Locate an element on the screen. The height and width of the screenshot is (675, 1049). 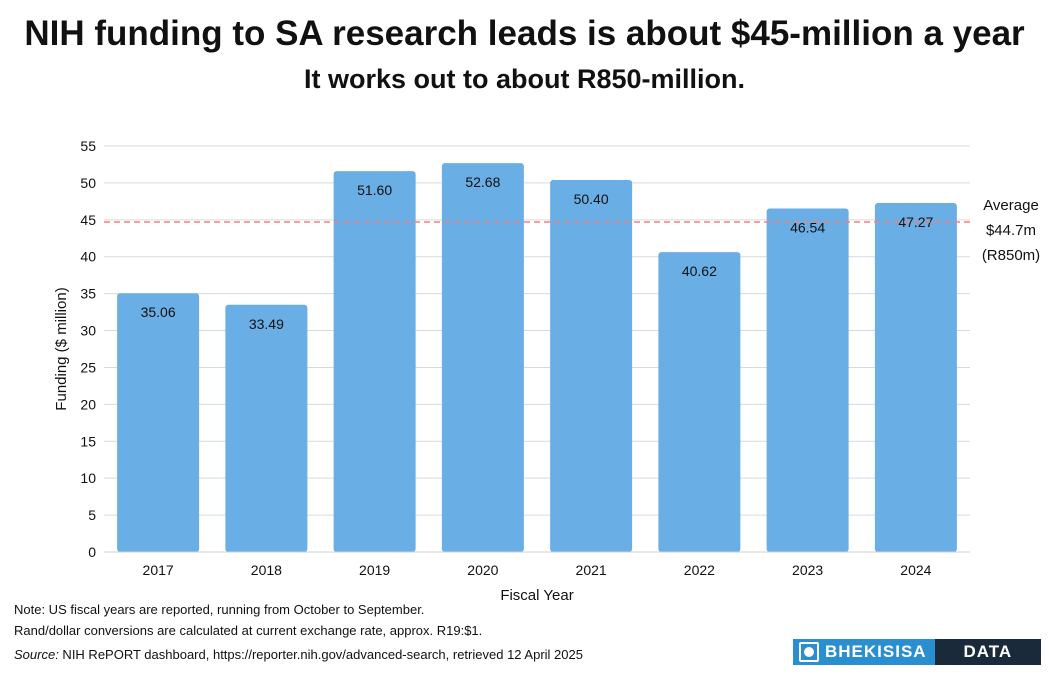
data-label: 52.68 is located at coordinates (482, 182).